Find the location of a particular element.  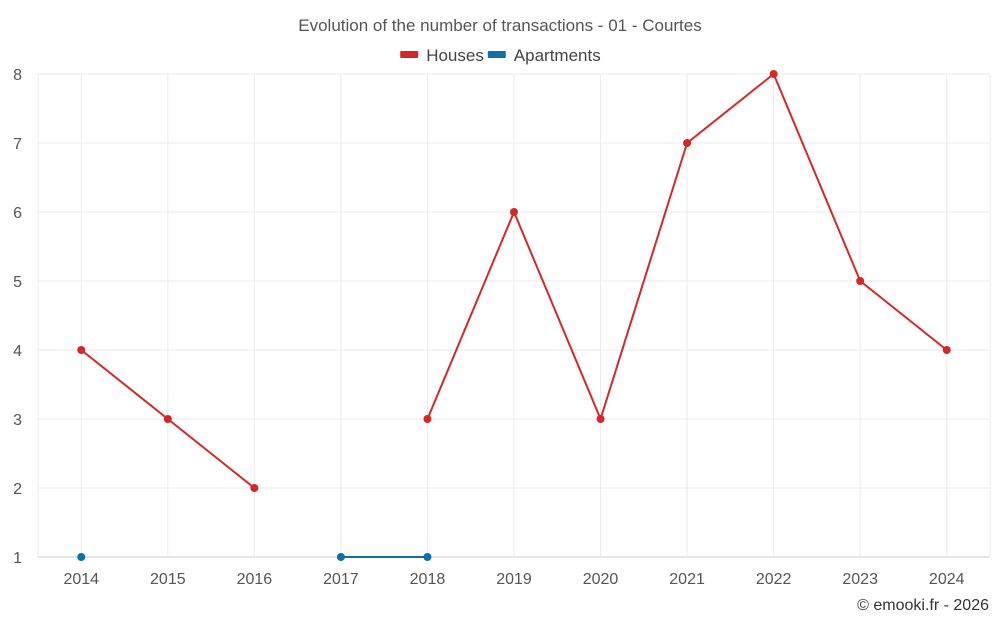

apartments-legend-label: Apartments is located at coordinates (557, 55).